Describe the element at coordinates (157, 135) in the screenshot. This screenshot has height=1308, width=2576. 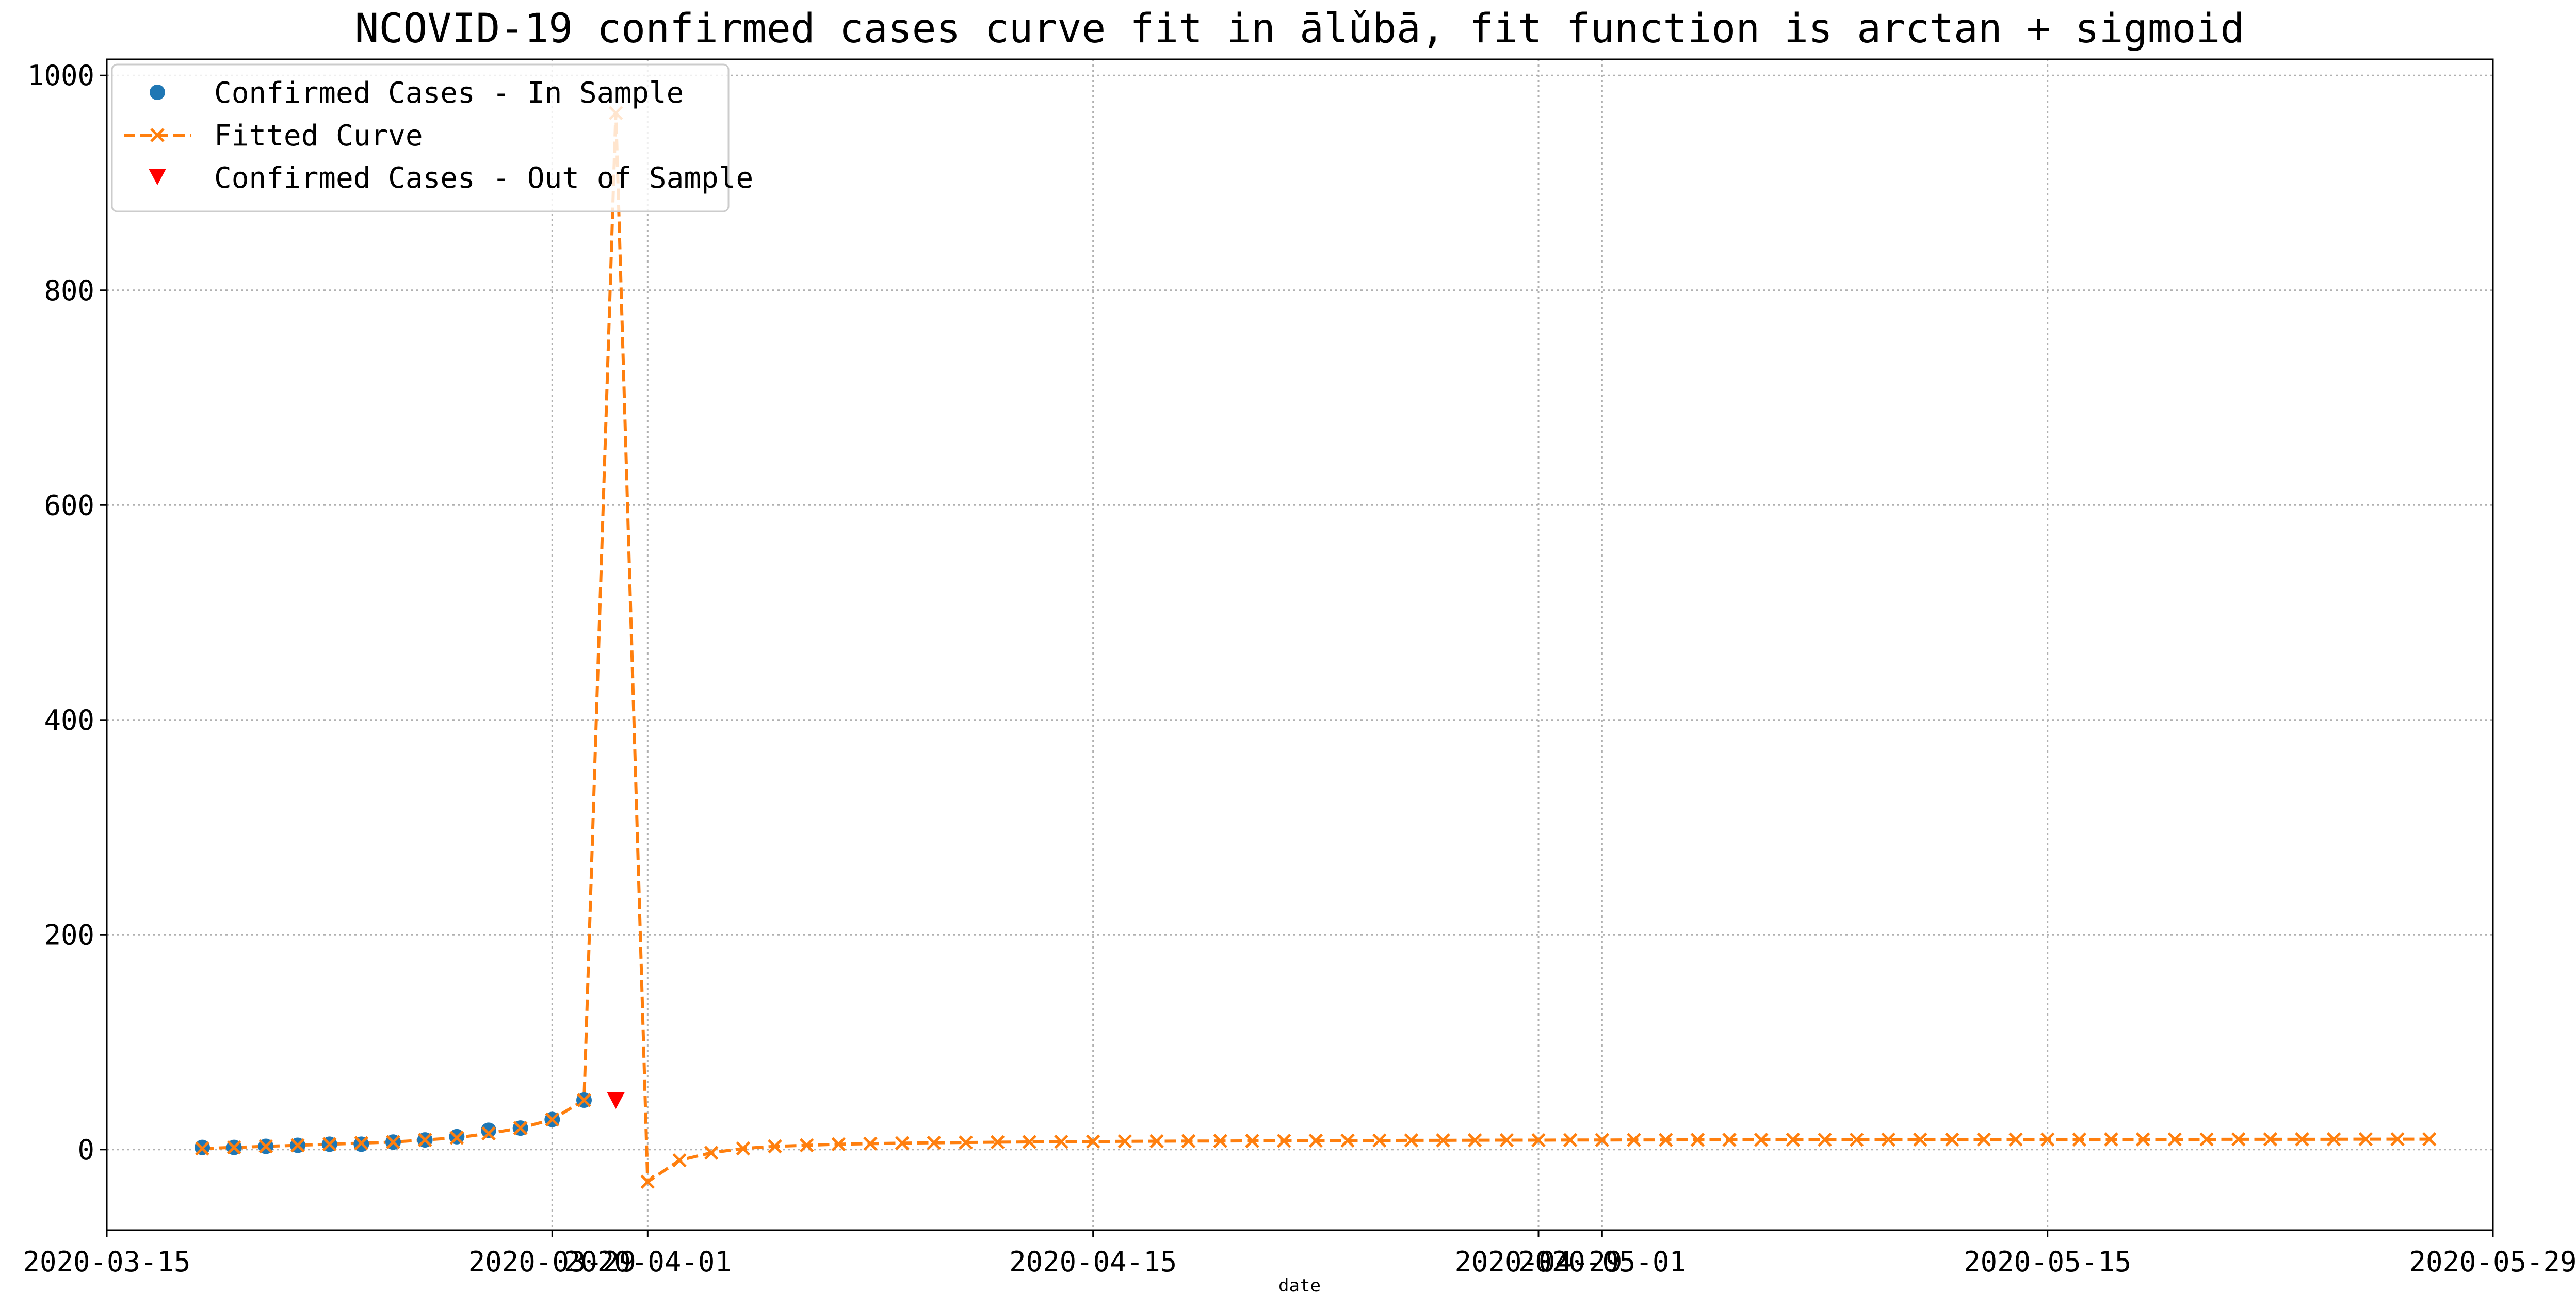
I see `legend-marker-fitted` at that location.